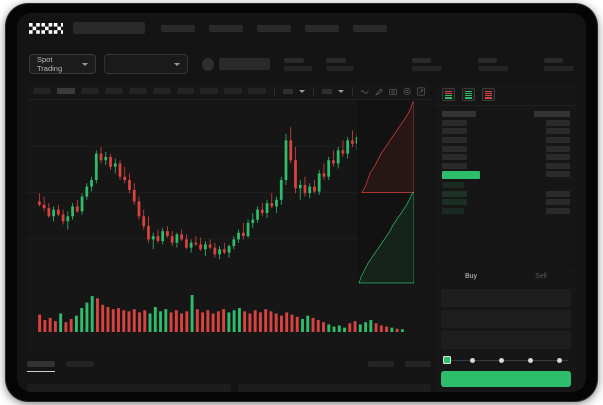 This screenshot has height=405, width=603. What do you see at coordinates (493, 64) in the screenshot?
I see `stat-low` at bounding box center [493, 64].